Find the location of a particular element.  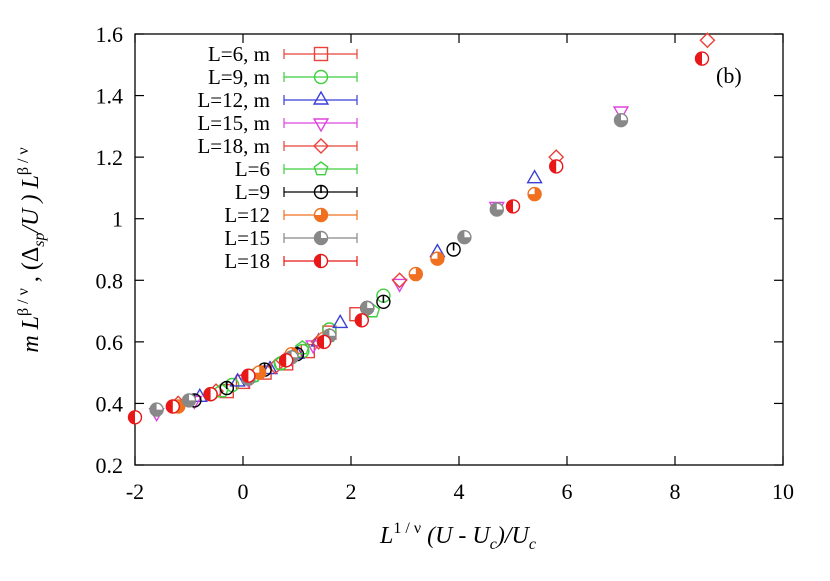

x-tick-label: -2 is located at coordinates (135, 491).